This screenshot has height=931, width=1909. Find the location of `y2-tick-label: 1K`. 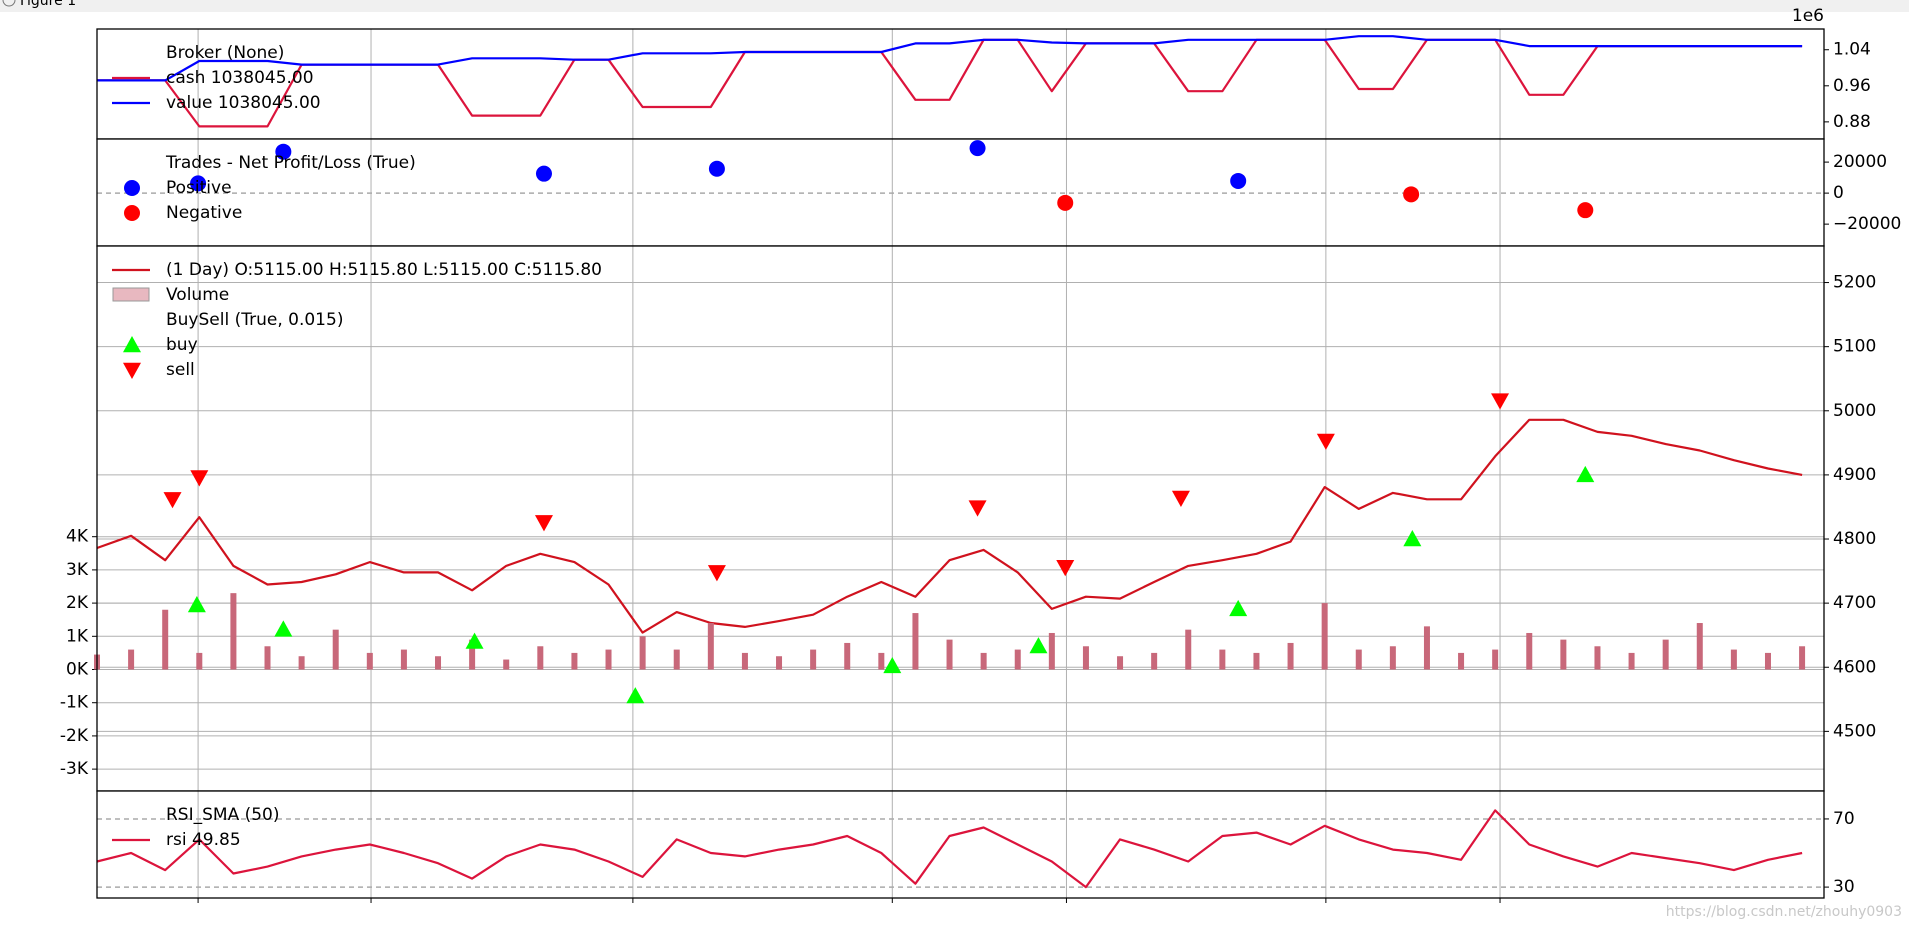

y2-tick-label: 1K is located at coordinates (77, 636).